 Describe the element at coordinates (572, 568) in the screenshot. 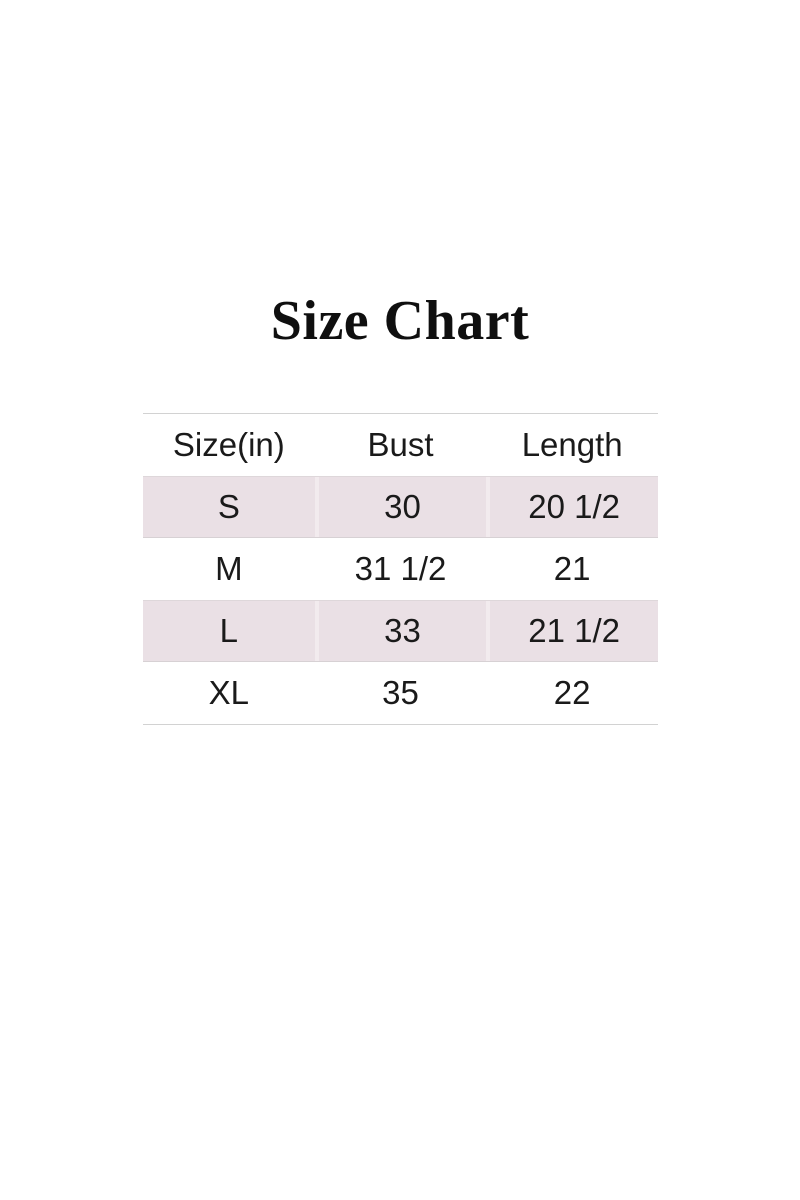

I see `cell-length: 21` at that location.